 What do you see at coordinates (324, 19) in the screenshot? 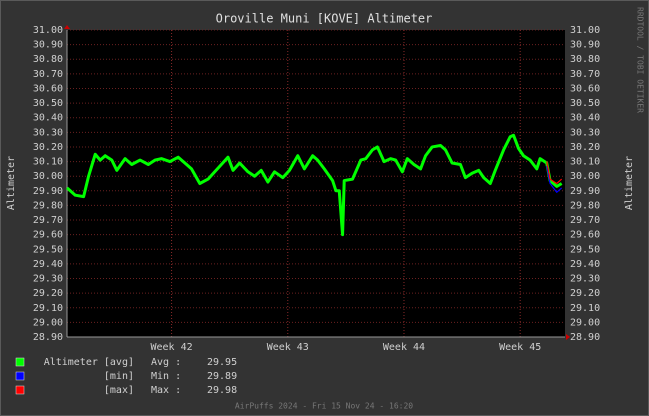
I see `chart-title: Oroville Muni [KOVE] Altimeter` at bounding box center [324, 19].